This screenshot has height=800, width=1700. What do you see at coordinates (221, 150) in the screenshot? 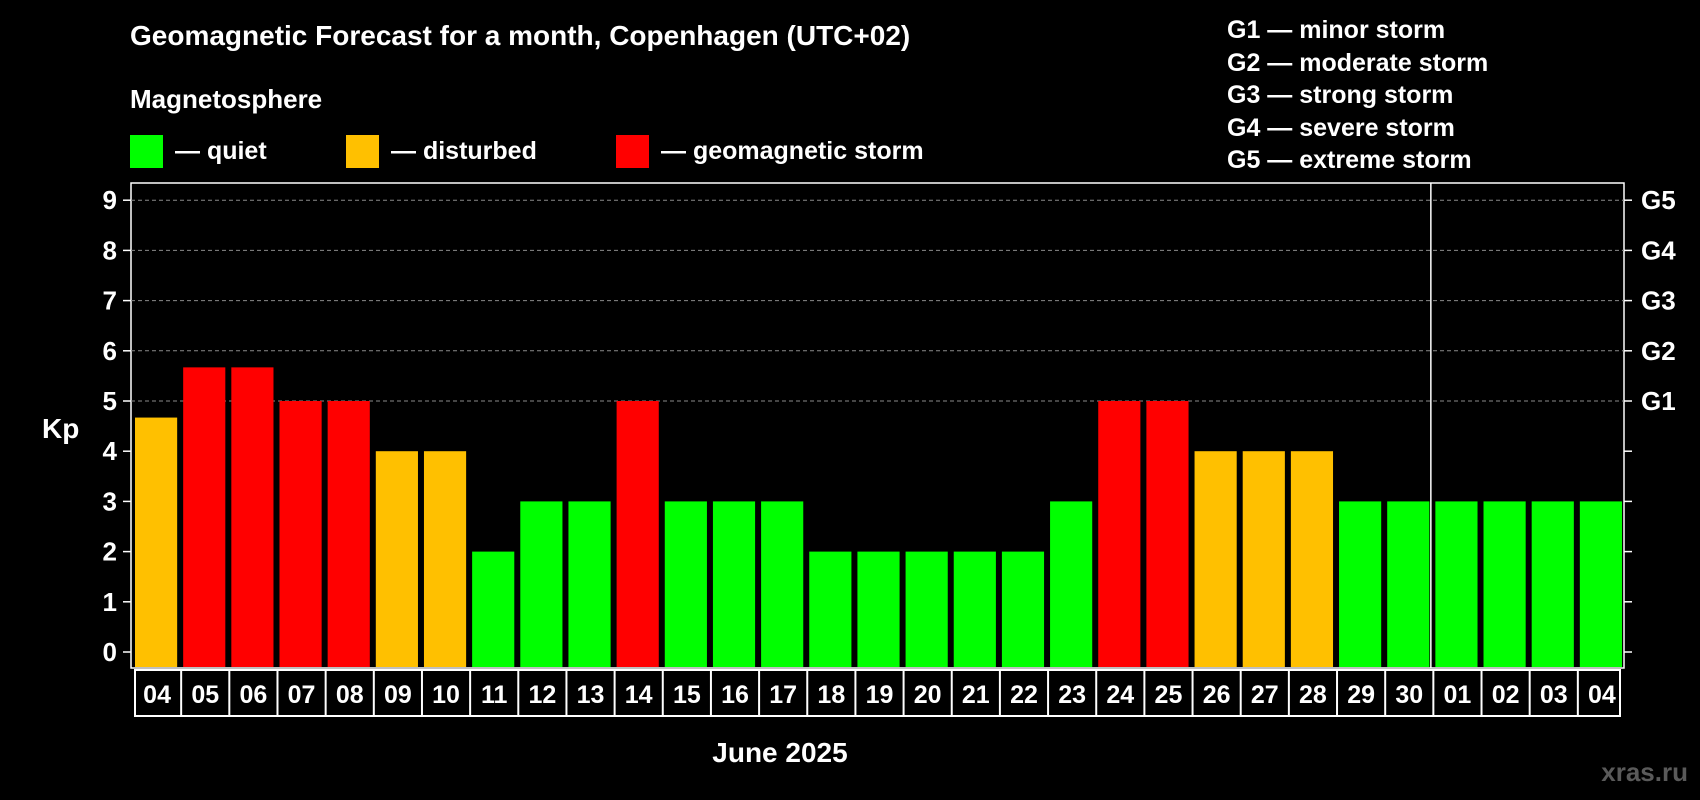
I see `legend-label-quiet: — quiet` at bounding box center [221, 150].